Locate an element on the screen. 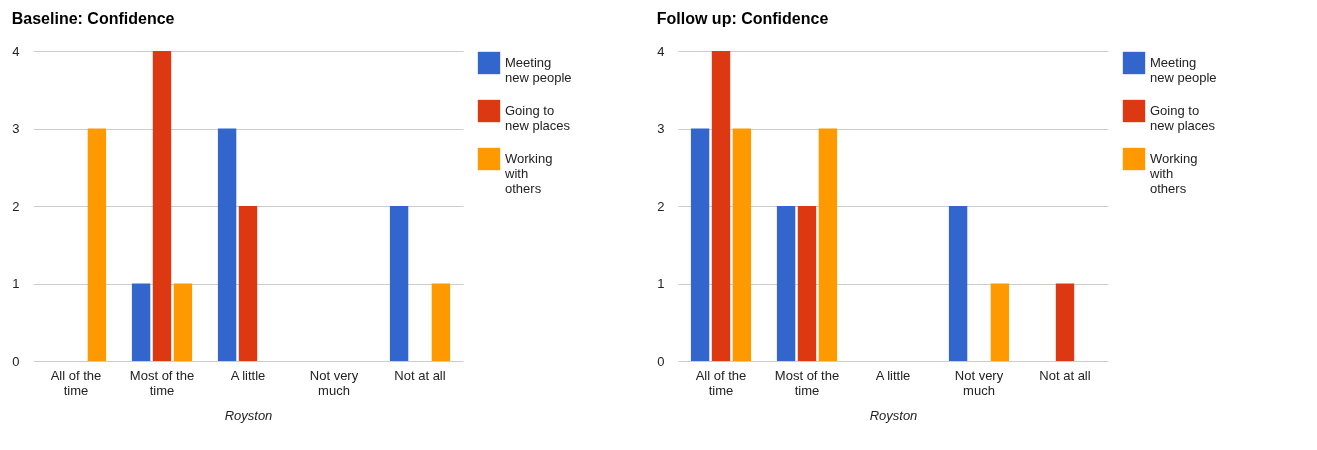 The image size is (1317, 450). chart-title: Baseline: Confidence is located at coordinates (93, 18).